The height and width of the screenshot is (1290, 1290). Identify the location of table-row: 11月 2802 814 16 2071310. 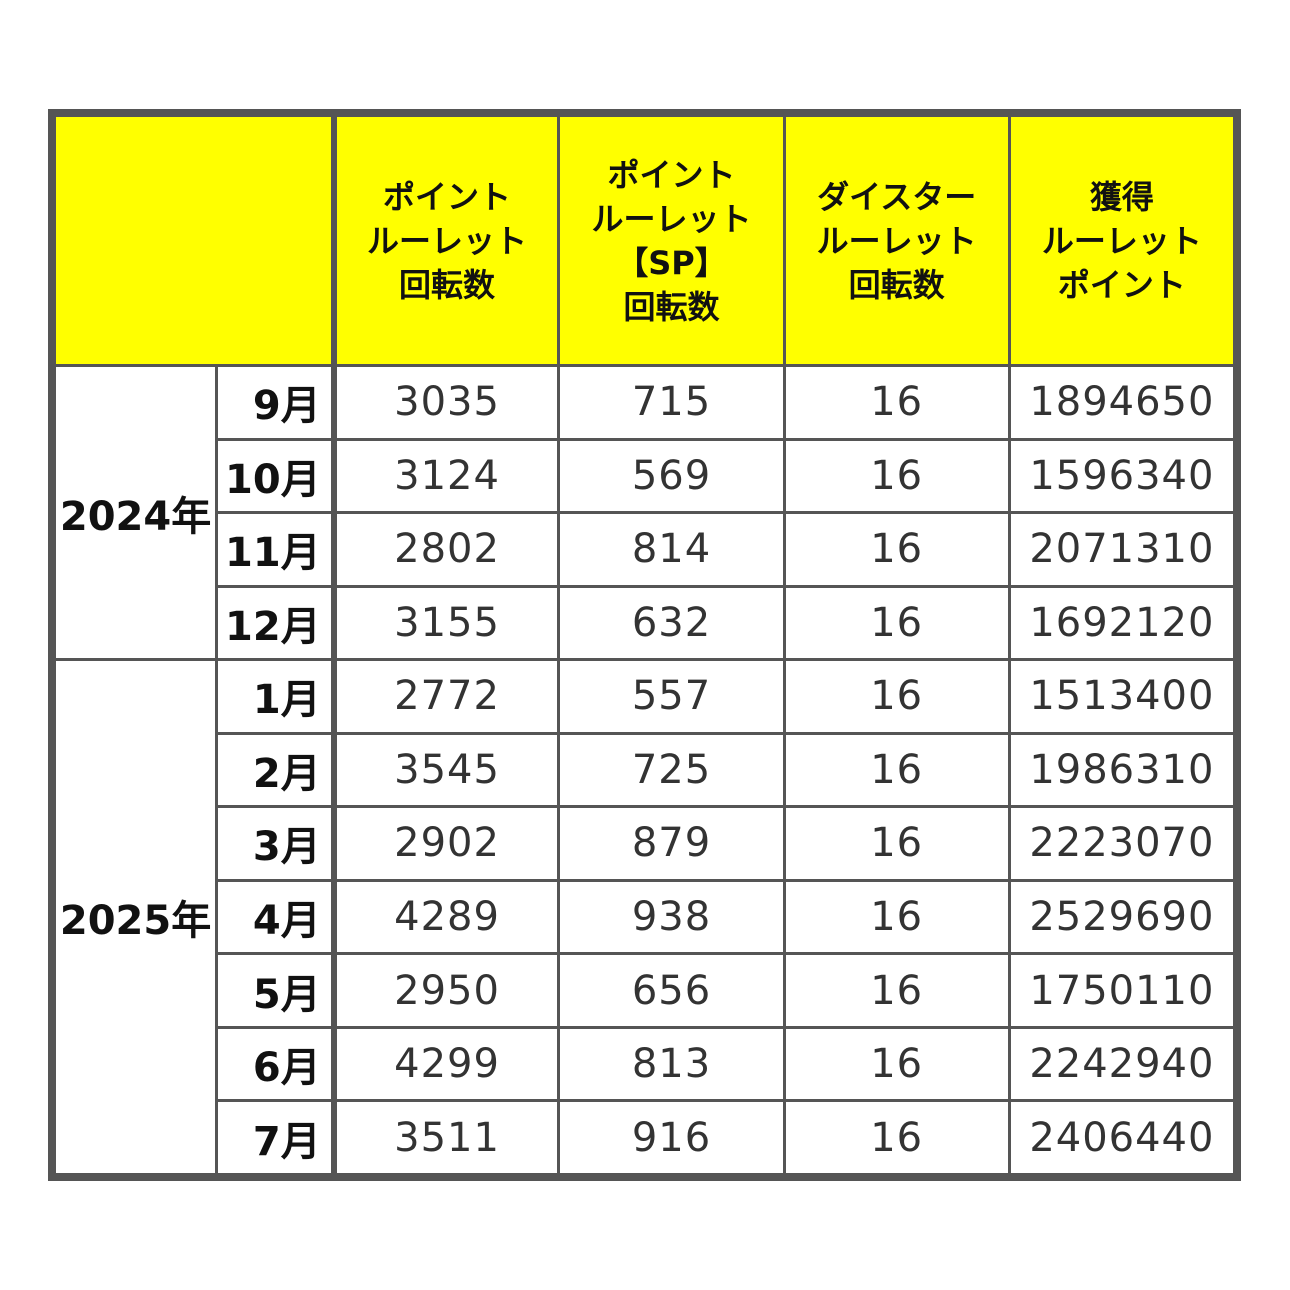
(646, 549).